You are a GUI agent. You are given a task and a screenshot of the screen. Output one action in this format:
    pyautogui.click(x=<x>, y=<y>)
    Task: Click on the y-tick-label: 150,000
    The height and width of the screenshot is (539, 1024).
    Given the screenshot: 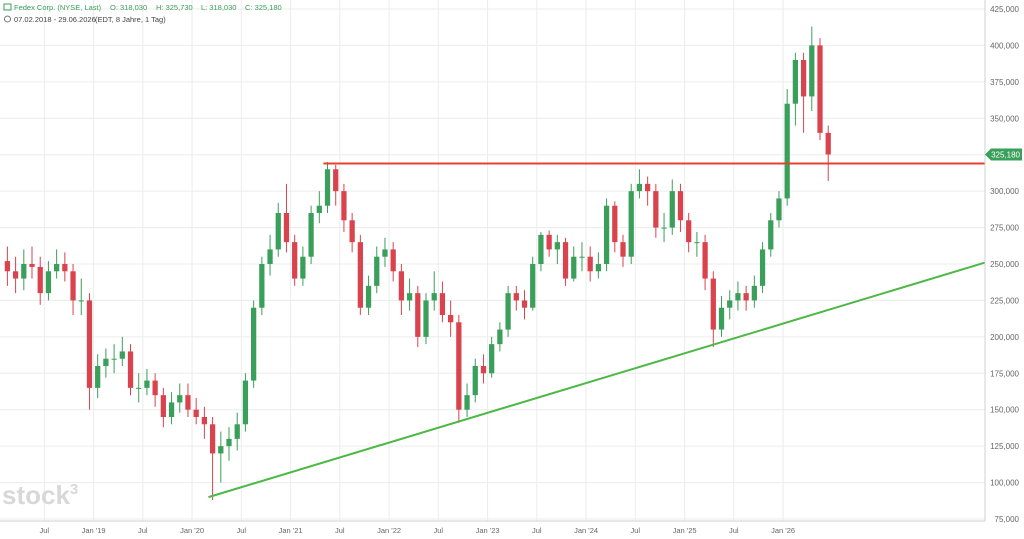 What is the action you would take?
    pyautogui.click(x=1004, y=410)
    